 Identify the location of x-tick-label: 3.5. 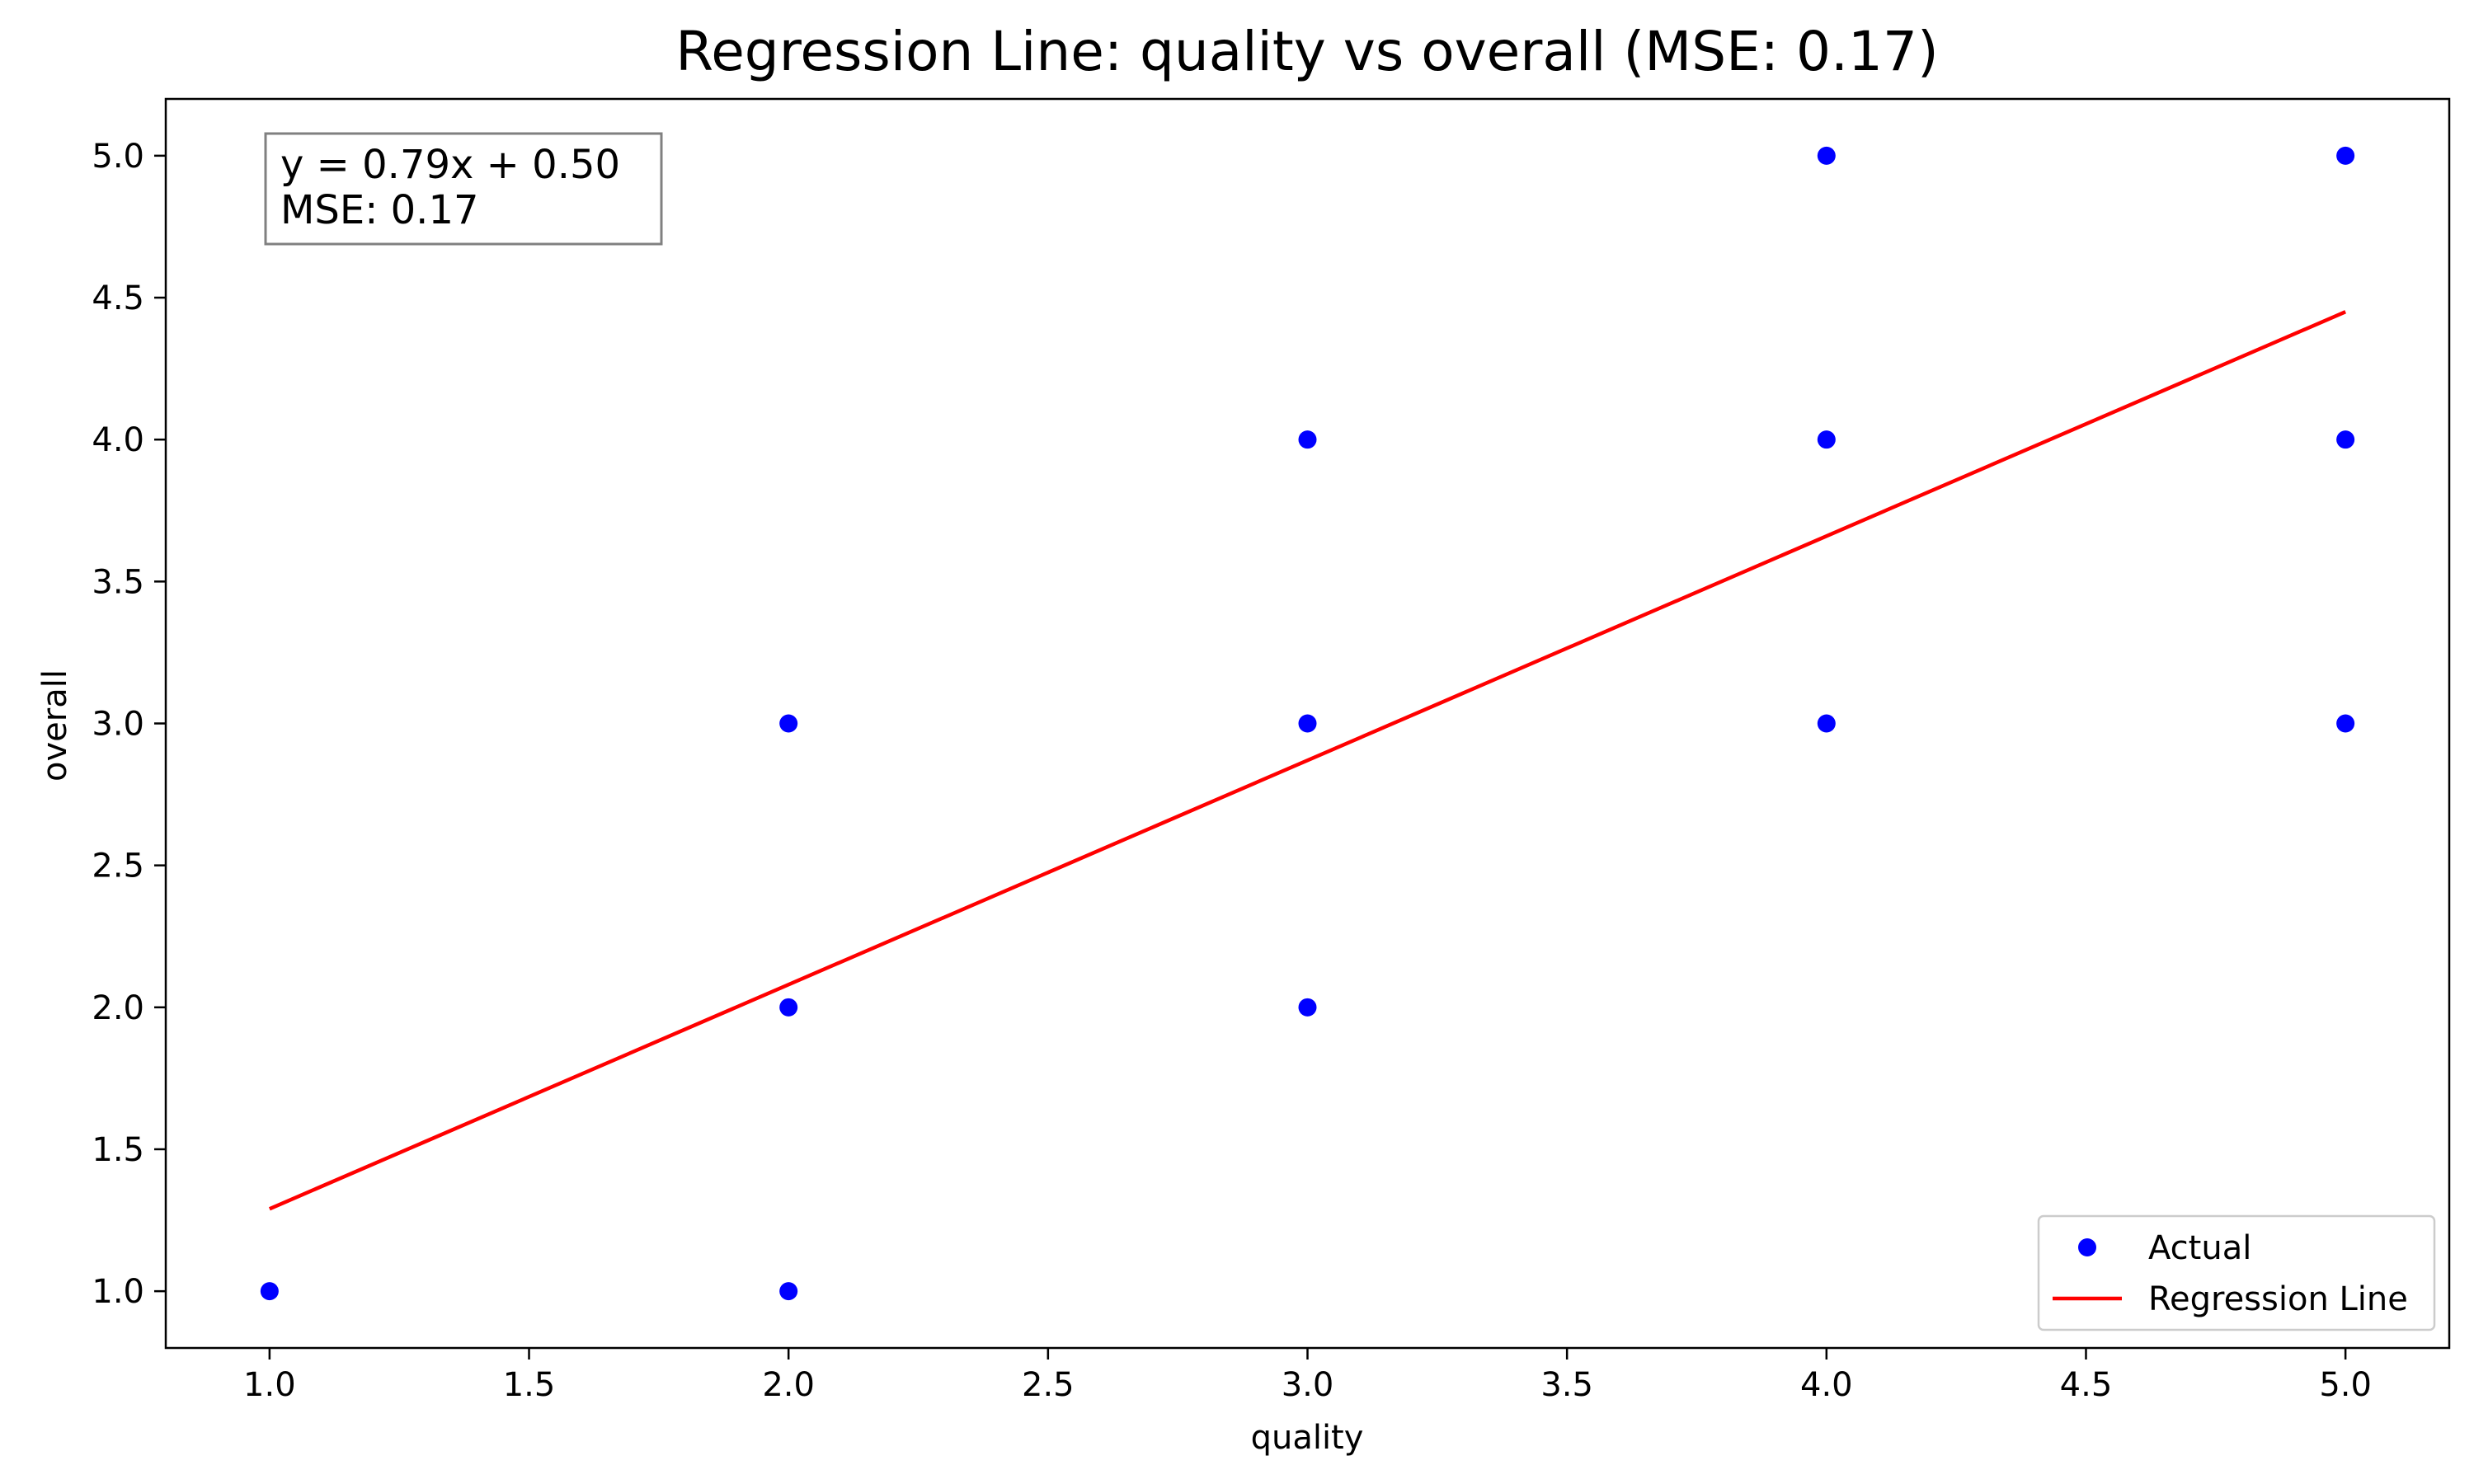
(1566, 1385).